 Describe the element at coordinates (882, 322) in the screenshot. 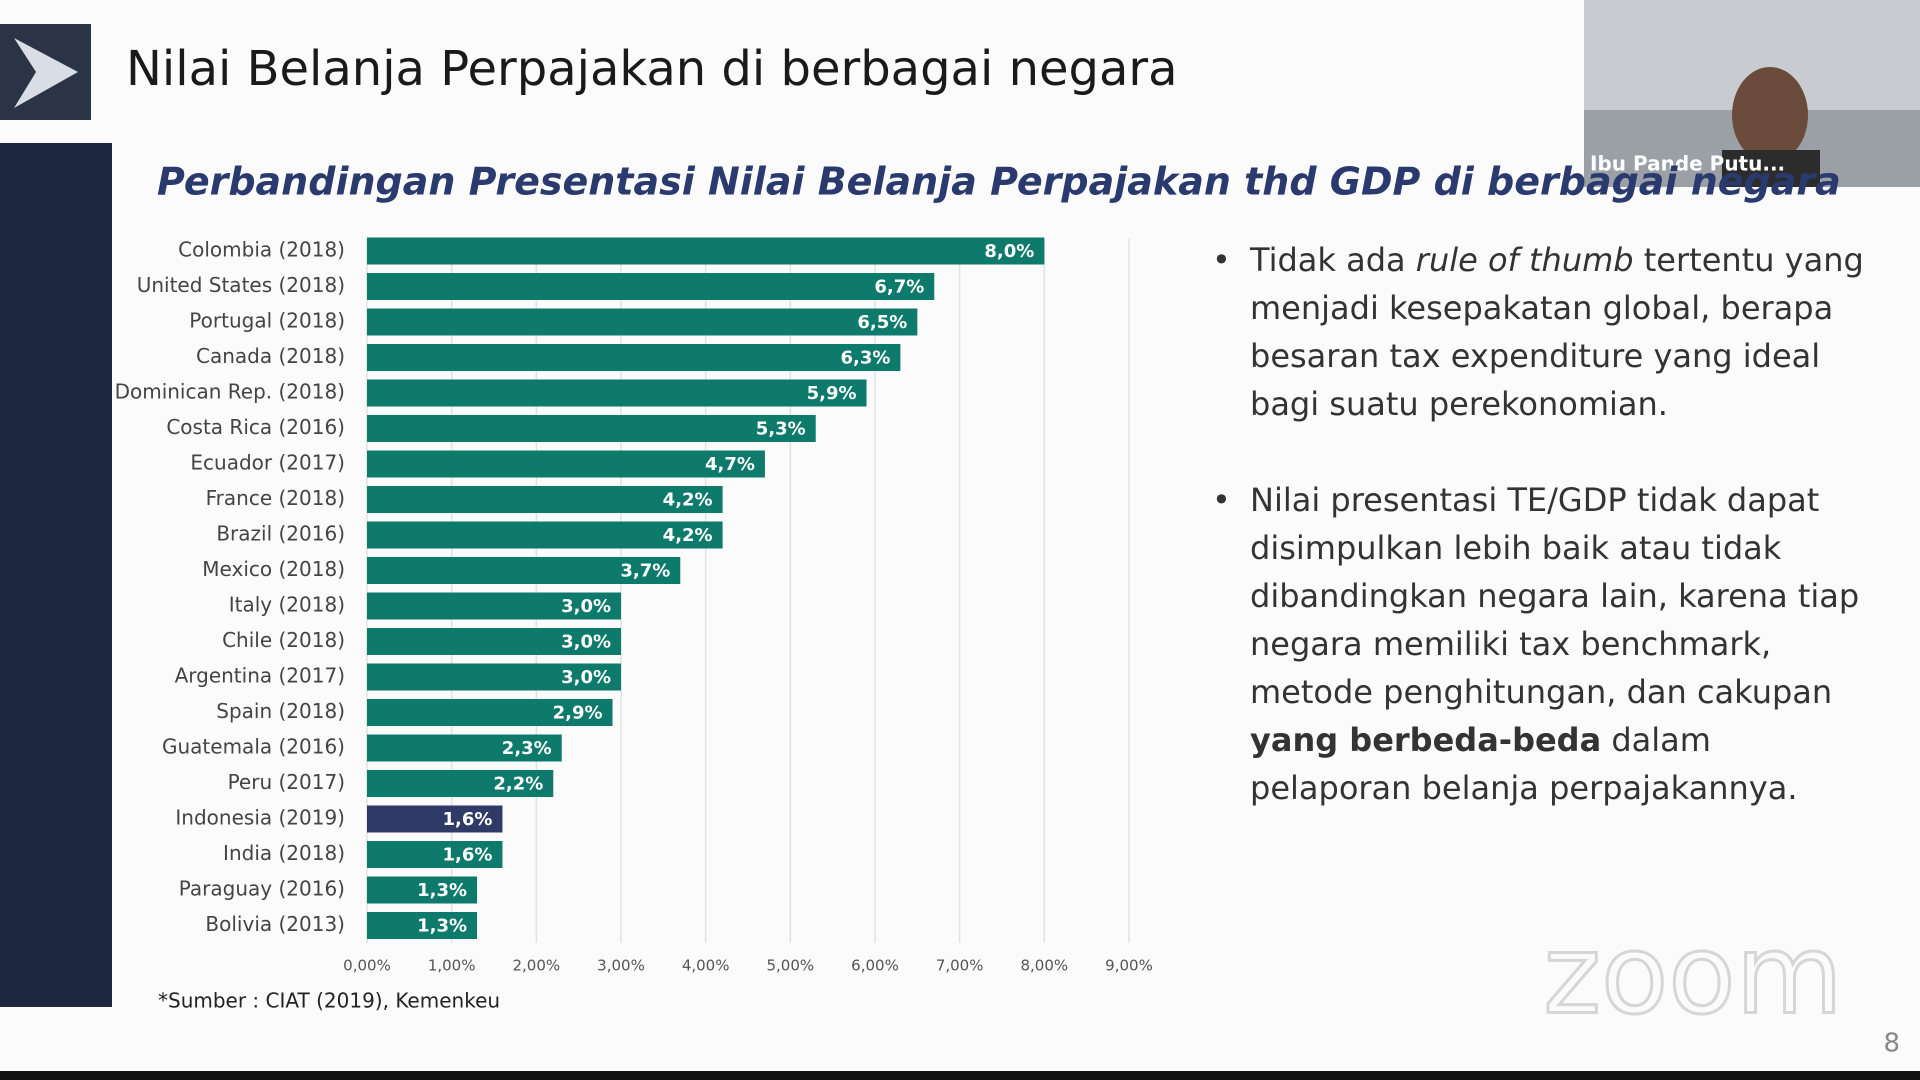

I see `value-label: 6,5%` at that location.